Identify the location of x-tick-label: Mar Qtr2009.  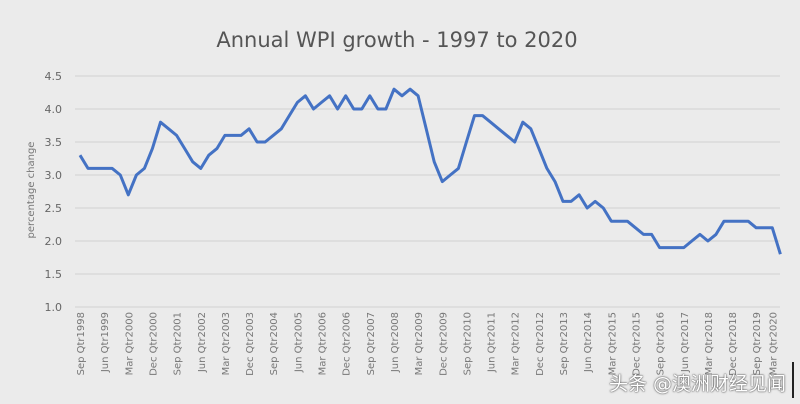
(419, 343).